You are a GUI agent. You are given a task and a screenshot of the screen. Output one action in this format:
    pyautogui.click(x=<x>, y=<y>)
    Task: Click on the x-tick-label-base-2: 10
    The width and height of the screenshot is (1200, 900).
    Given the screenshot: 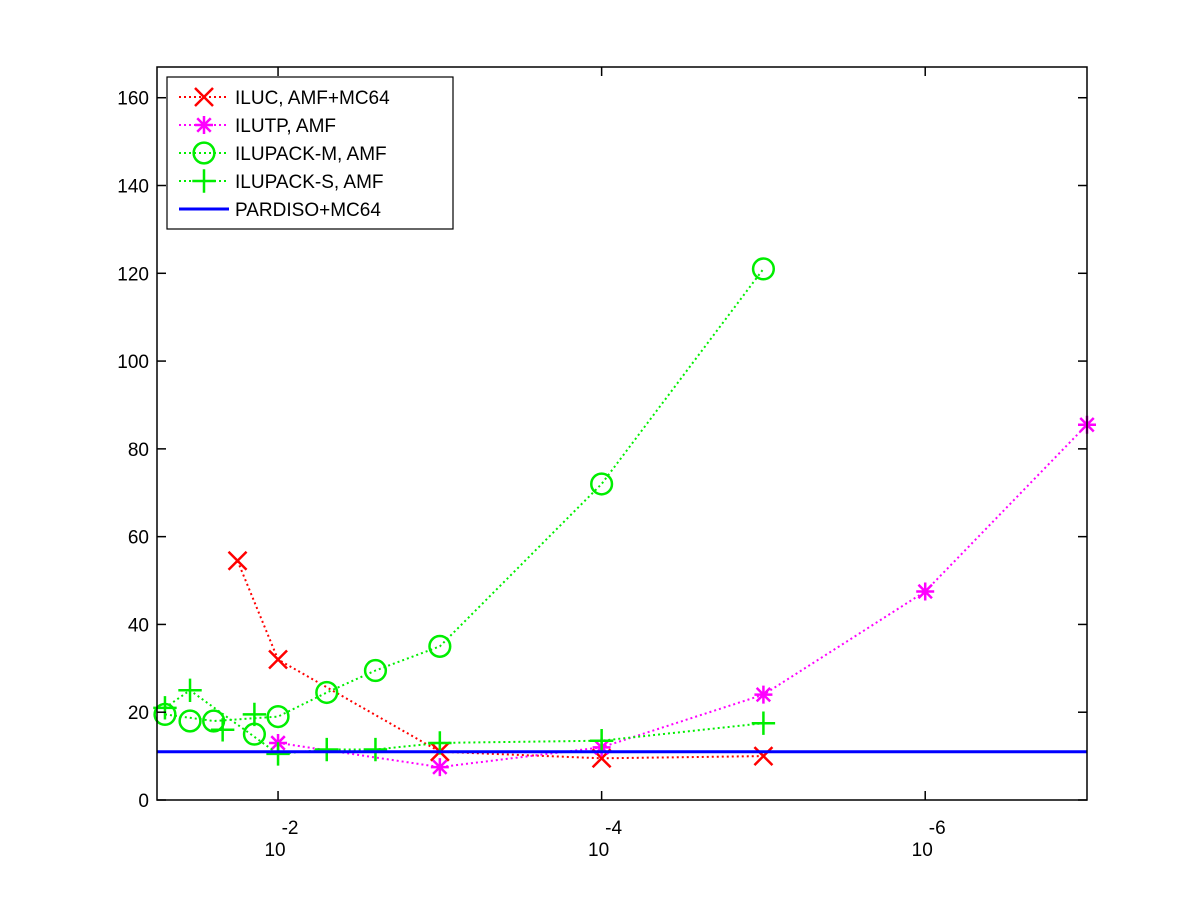 What is the action you would take?
    pyautogui.click(x=922, y=850)
    